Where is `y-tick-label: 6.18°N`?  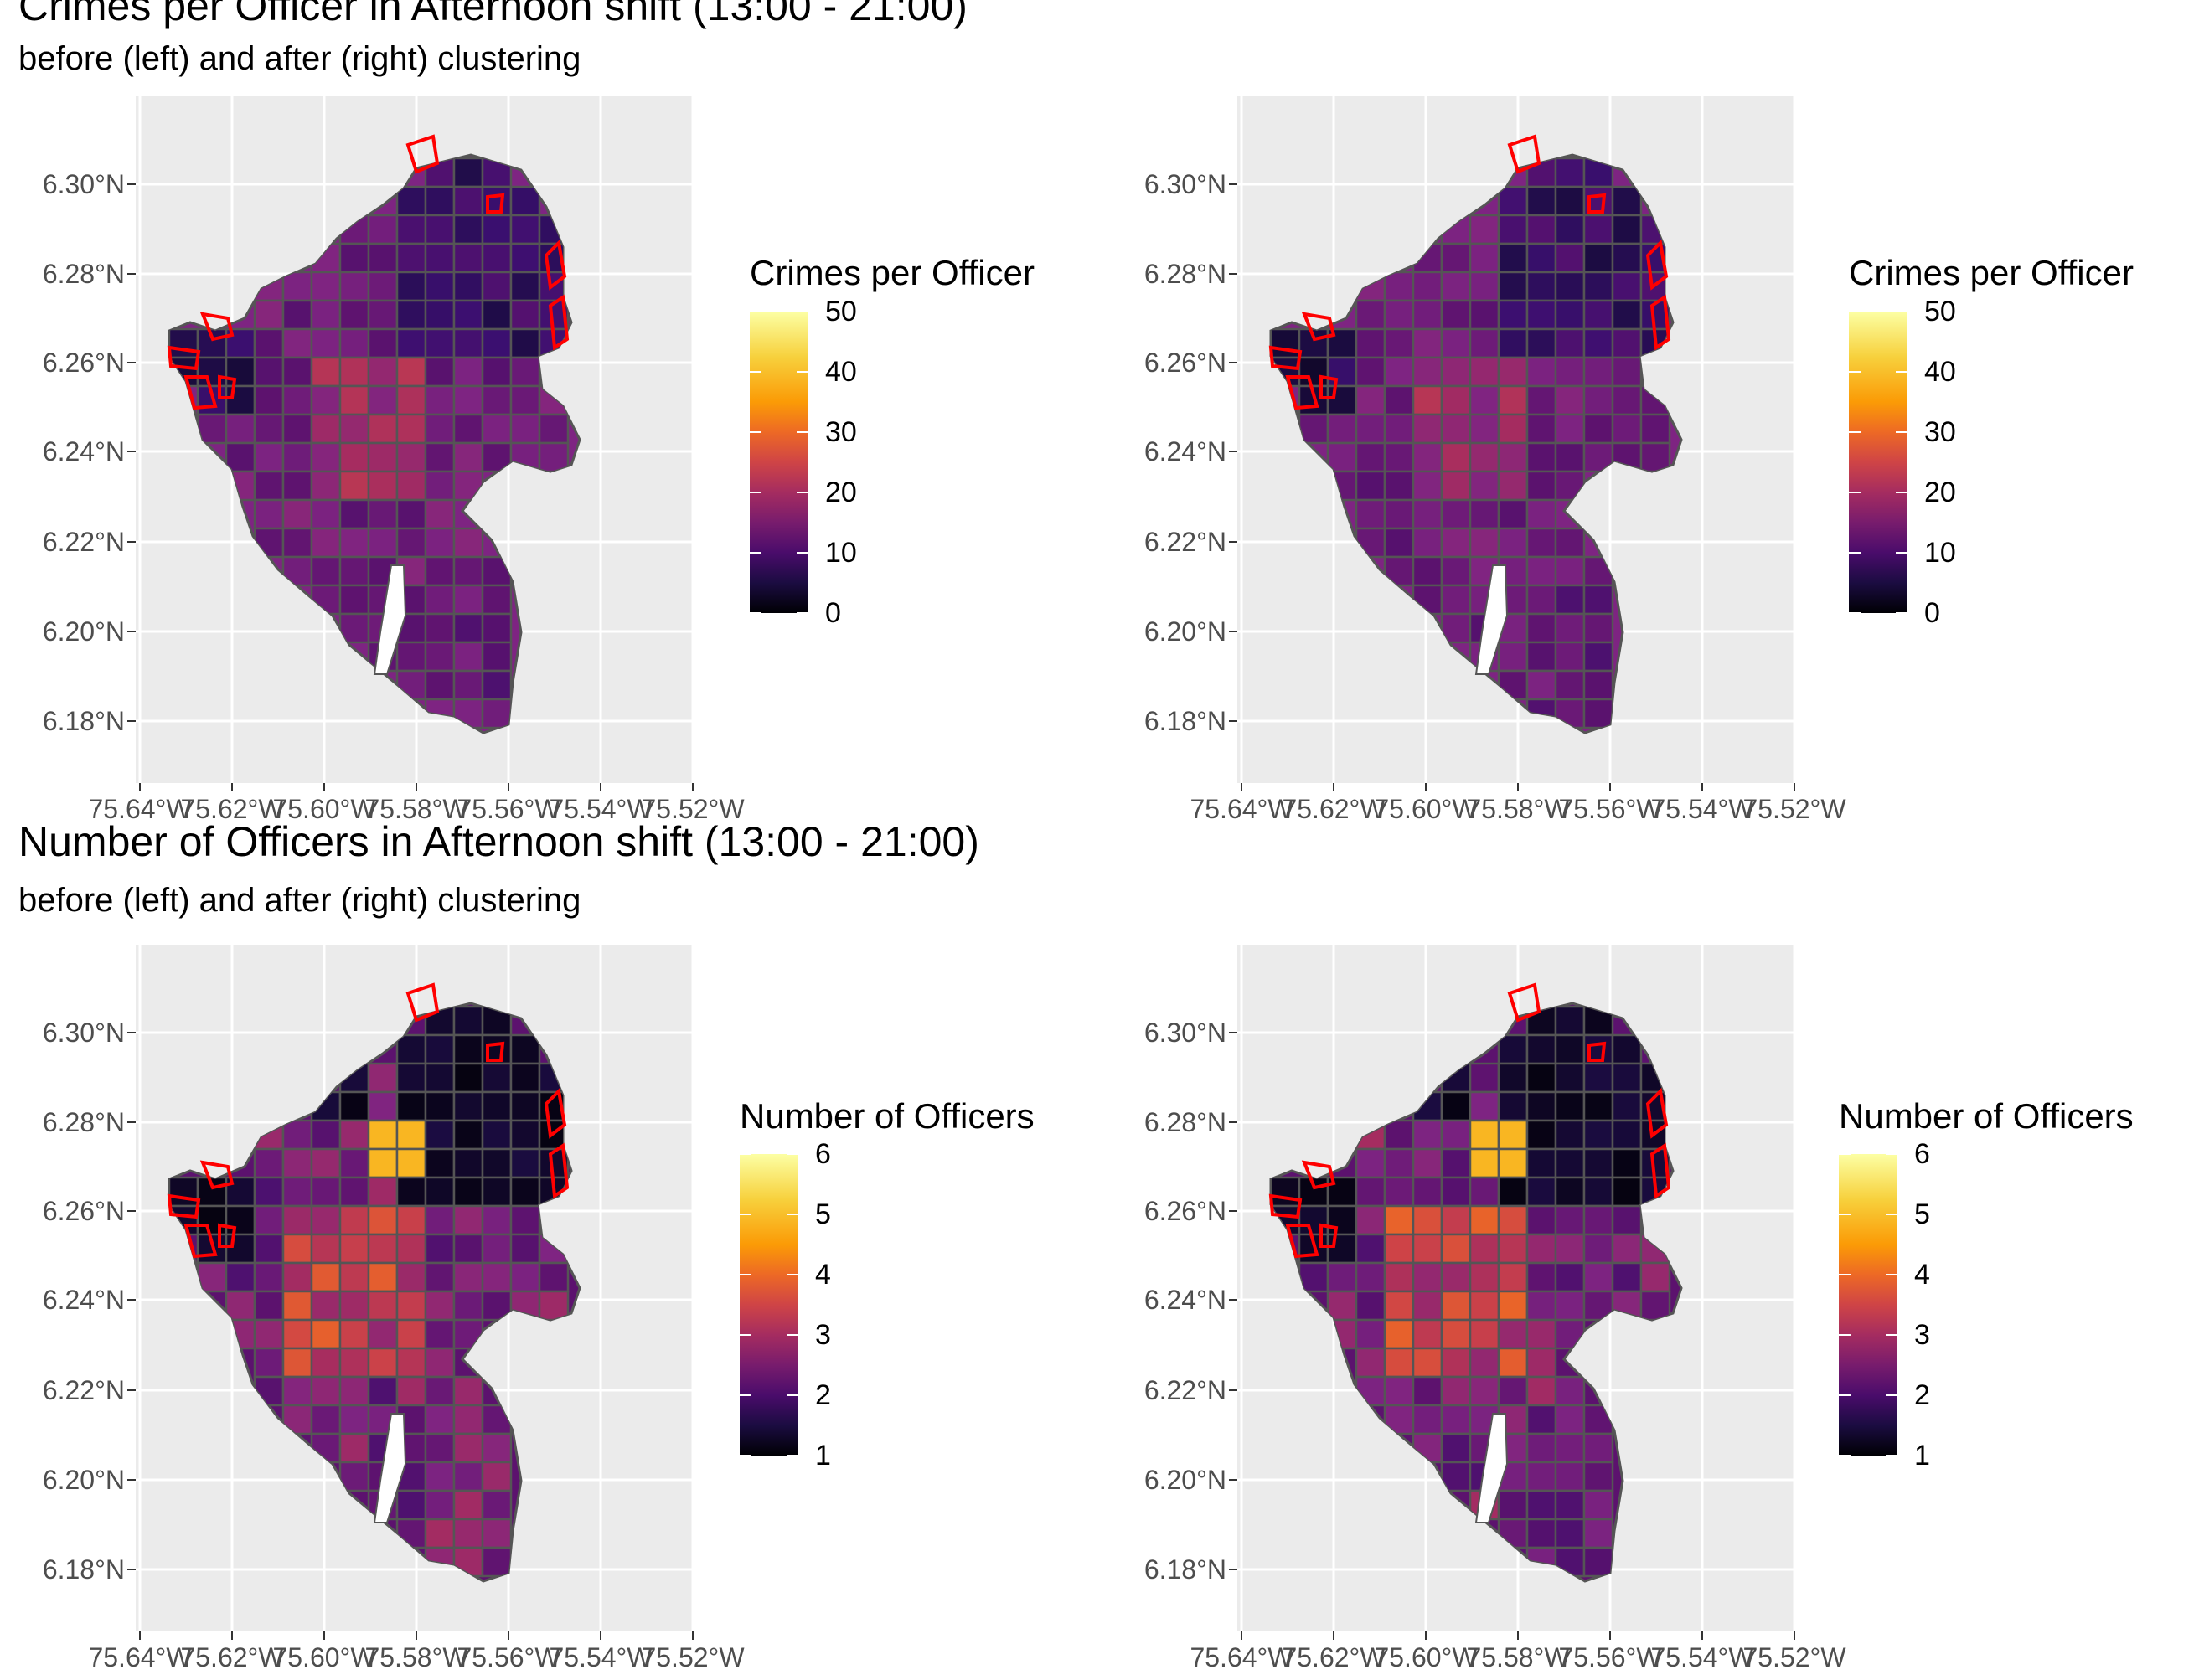 y-tick-label: 6.18°N is located at coordinates (83, 721).